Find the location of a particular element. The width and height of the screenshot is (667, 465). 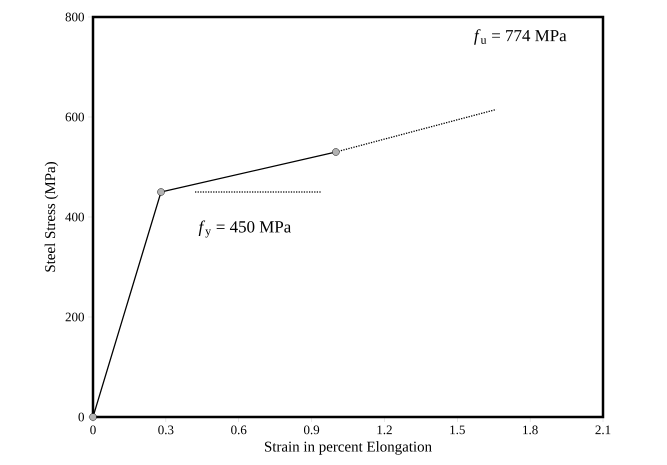

x-tick-label: 0.6 is located at coordinates (238, 430).